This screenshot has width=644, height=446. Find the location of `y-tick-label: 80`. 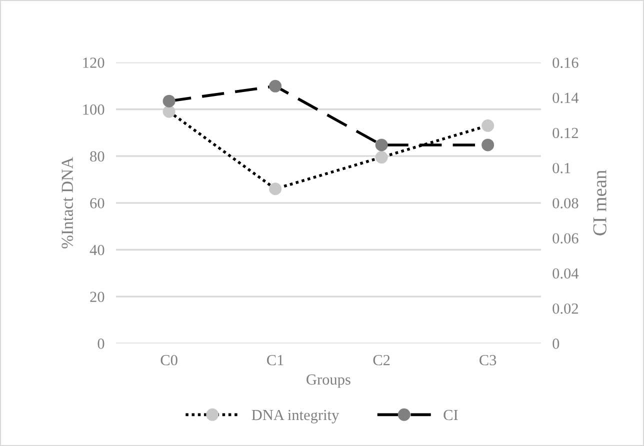

y-tick-label: 80 is located at coordinates (97, 156).